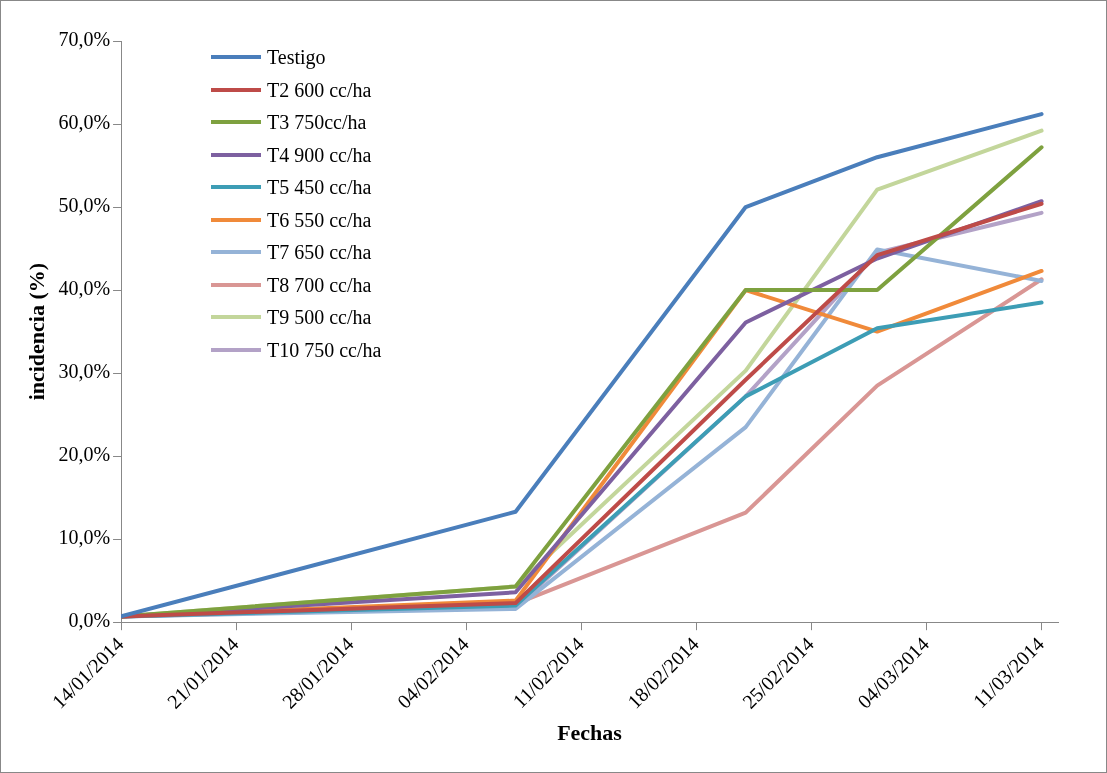 This screenshot has height=773, width=1107. Describe the element at coordinates (317, 122) in the screenshot. I see `legend-label: T3 750cc/ha` at that location.